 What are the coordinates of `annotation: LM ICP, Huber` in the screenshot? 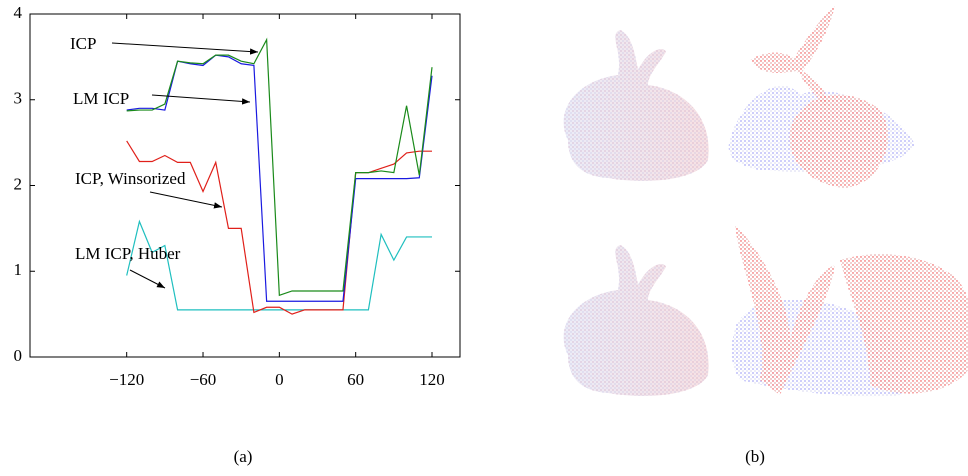 It's located at (128, 253).